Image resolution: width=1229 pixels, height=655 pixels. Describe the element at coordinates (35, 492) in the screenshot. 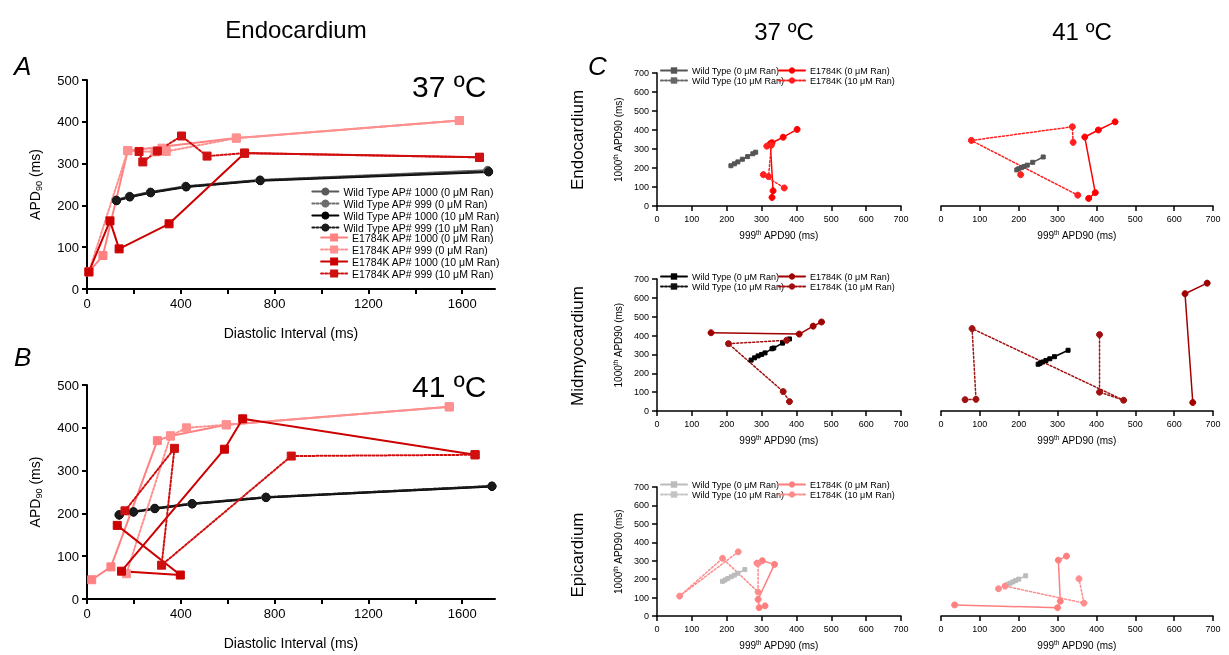

I see `y-axis-title: APD90 (ms)` at that location.